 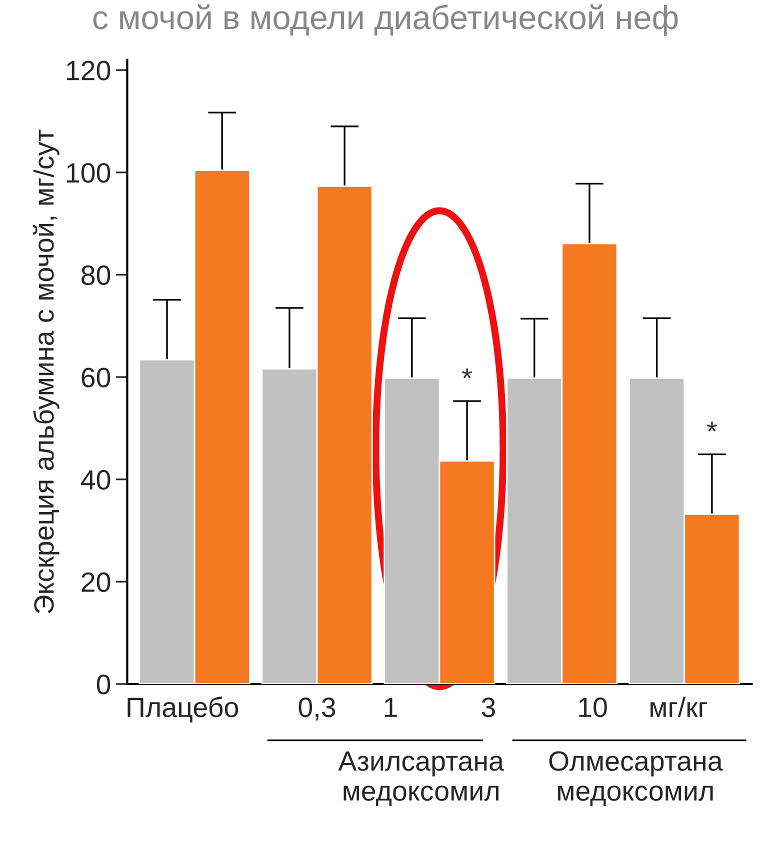 I want to click on chart-title: с мочой в модели диабетической неф, so click(x=385, y=20).